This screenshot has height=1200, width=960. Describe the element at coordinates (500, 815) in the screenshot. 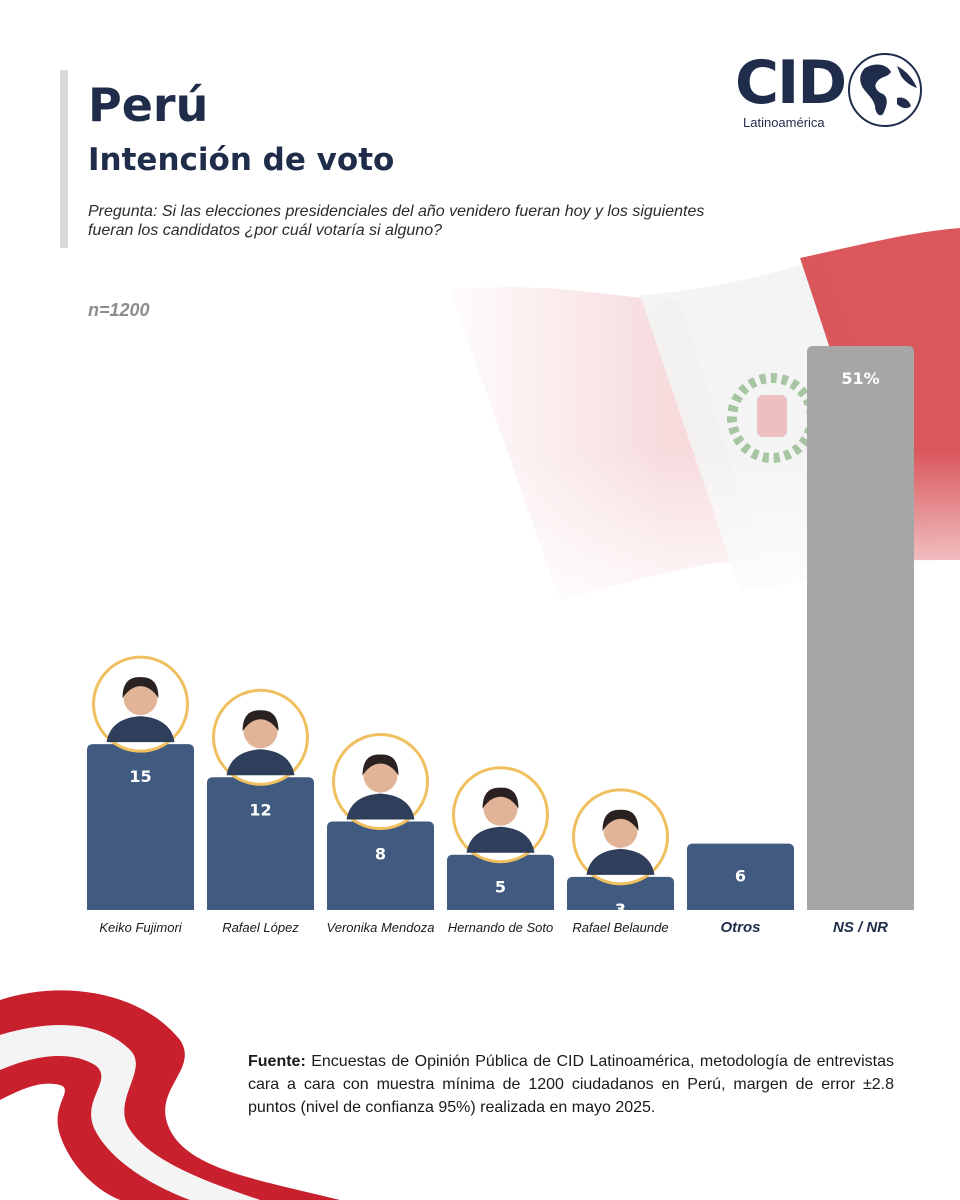

I see `candidate-photo-hernando-de-soto` at that location.